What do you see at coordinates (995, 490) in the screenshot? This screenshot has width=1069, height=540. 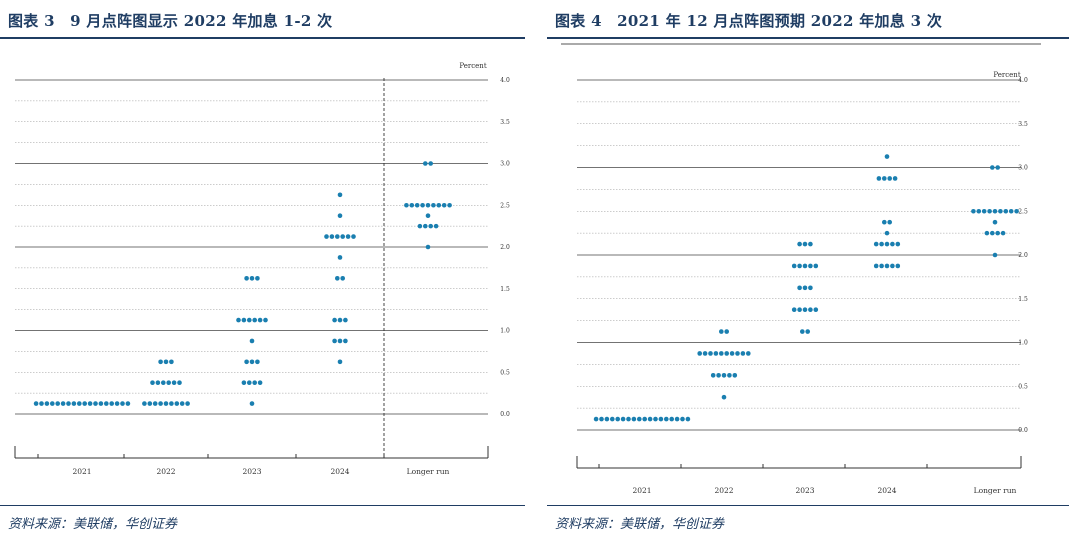 I see `category-label: Longer run` at bounding box center [995, 490].